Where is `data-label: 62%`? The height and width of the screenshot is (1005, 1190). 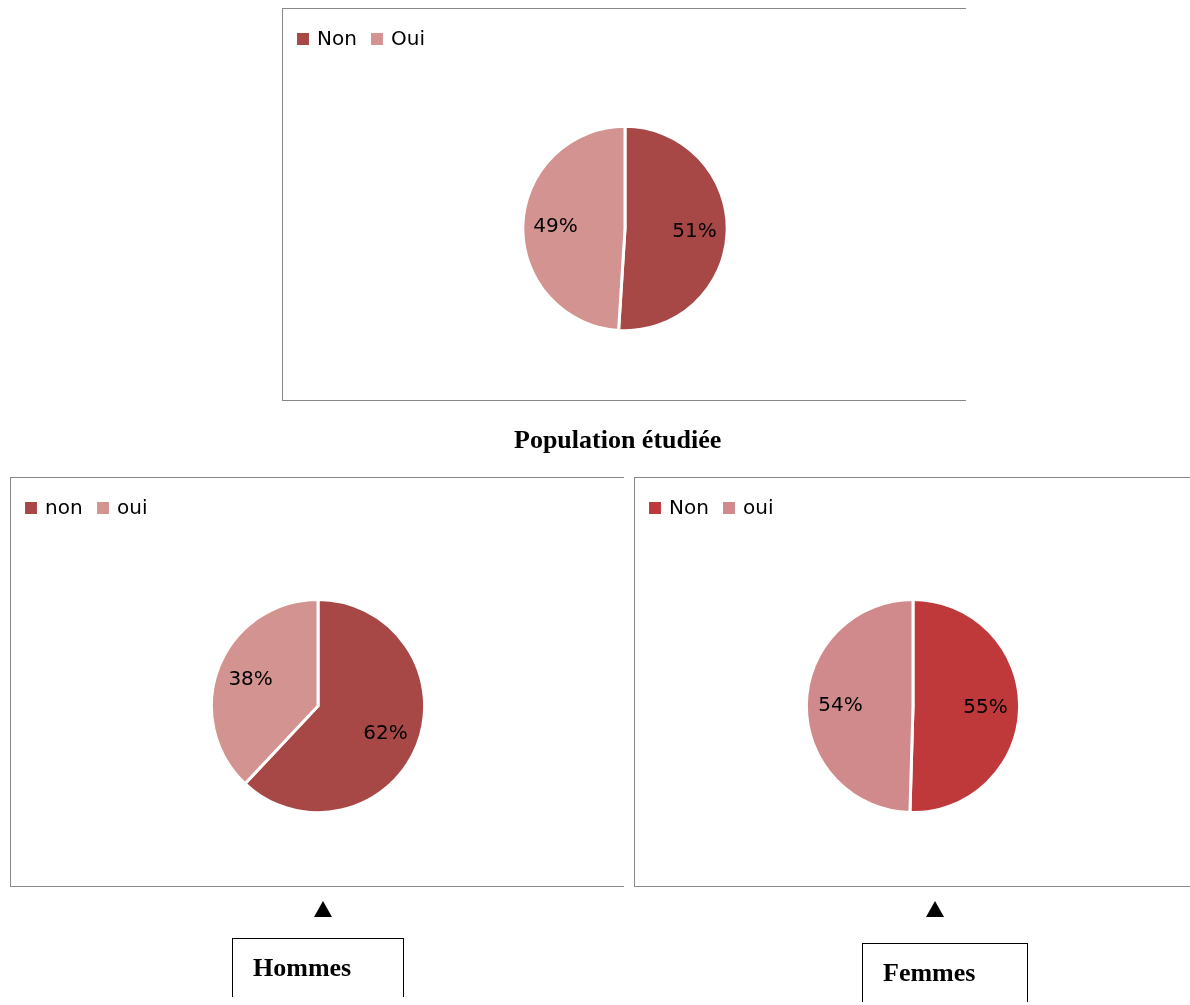
data-label: 62% is located at coordinates (385, 731).